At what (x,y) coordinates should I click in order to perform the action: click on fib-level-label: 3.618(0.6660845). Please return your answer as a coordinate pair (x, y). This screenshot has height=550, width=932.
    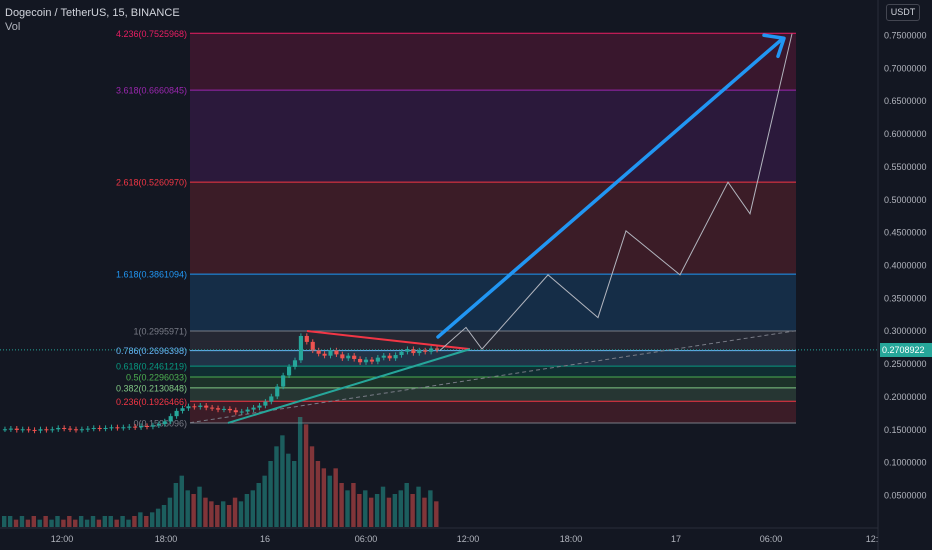
    Looking at the image, I should click on (151, 91).